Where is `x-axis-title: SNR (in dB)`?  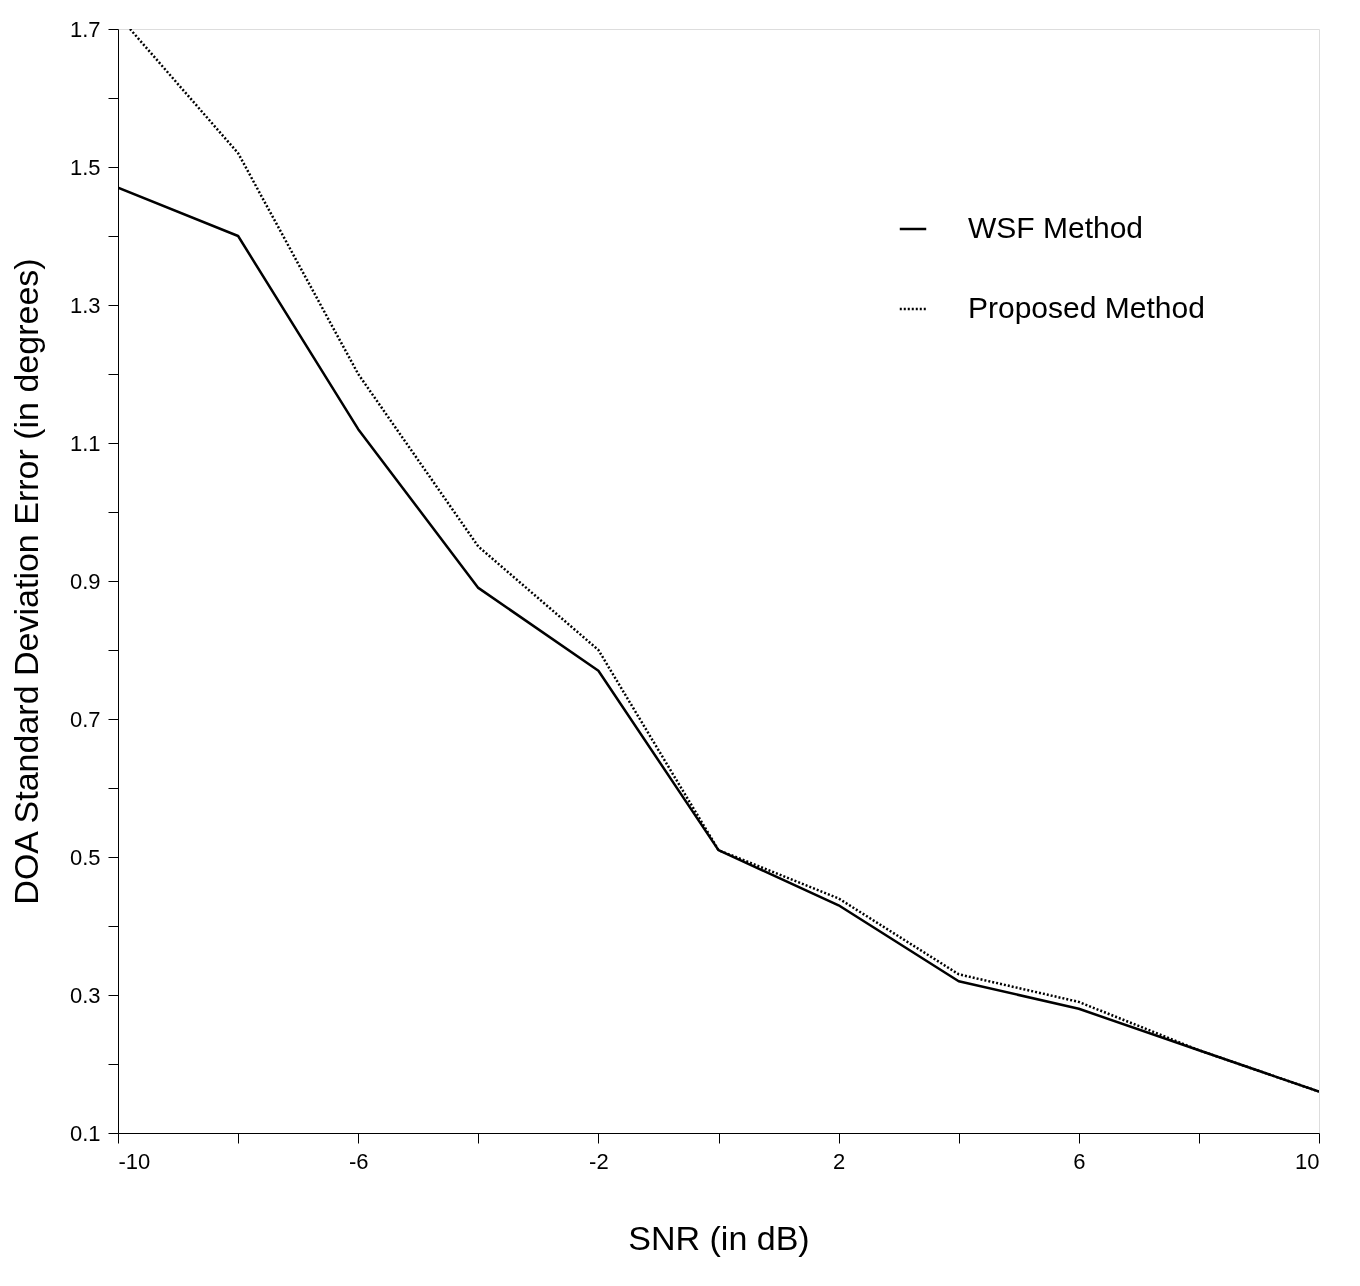 x-axis-title: SNR (in dB) is located at coordinates (719, 1237).